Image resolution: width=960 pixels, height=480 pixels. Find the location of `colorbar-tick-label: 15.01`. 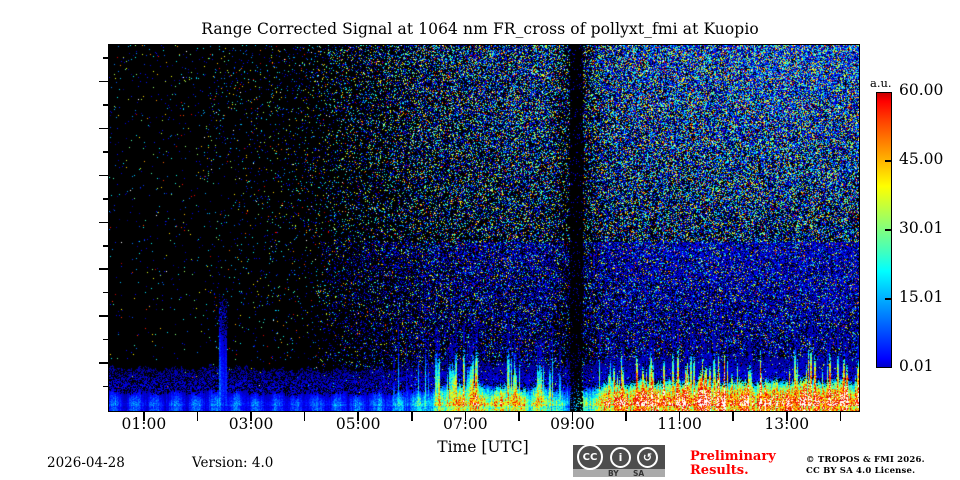

colorbar-tick-label: 15.01 is located at coordinates (921, 296).